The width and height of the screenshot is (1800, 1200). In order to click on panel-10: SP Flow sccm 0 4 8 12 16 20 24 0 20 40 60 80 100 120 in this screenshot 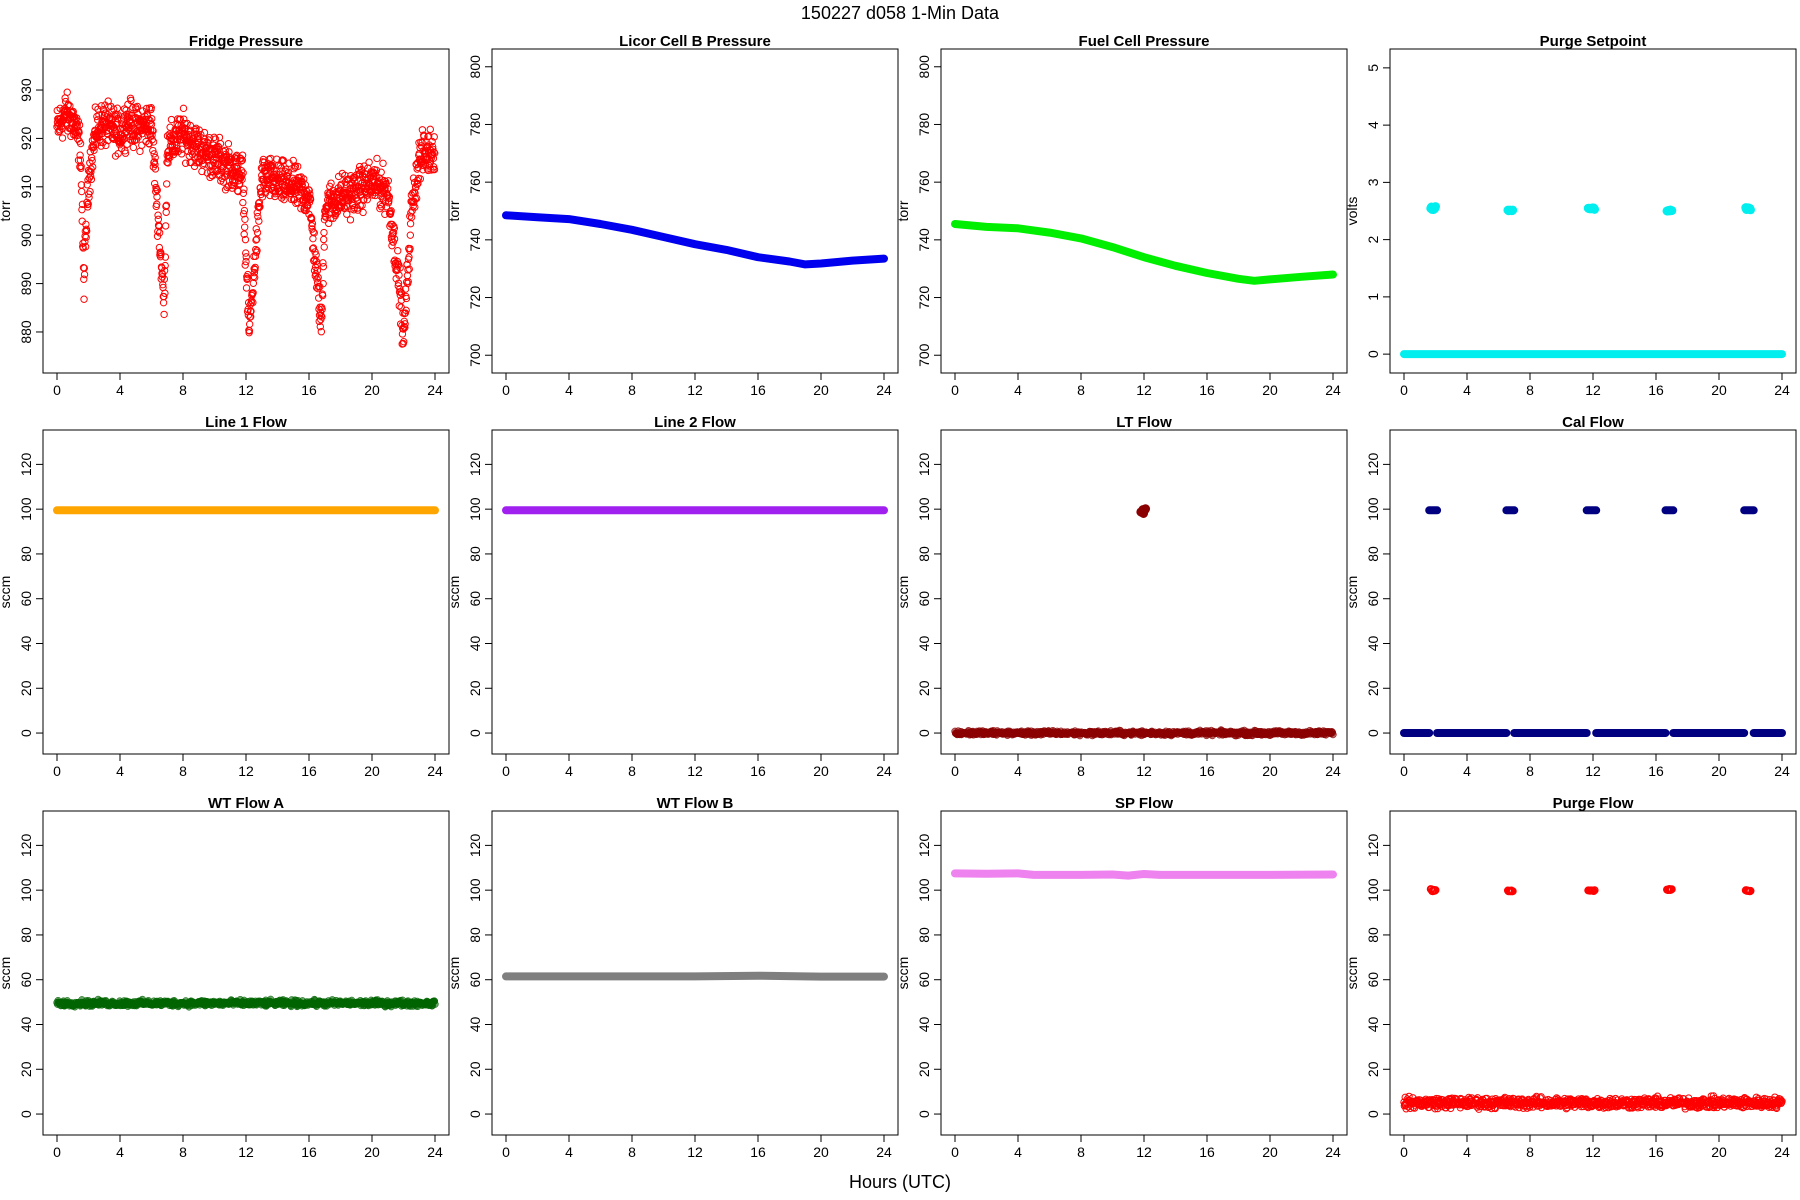, I will do `click(1121, 977)`.